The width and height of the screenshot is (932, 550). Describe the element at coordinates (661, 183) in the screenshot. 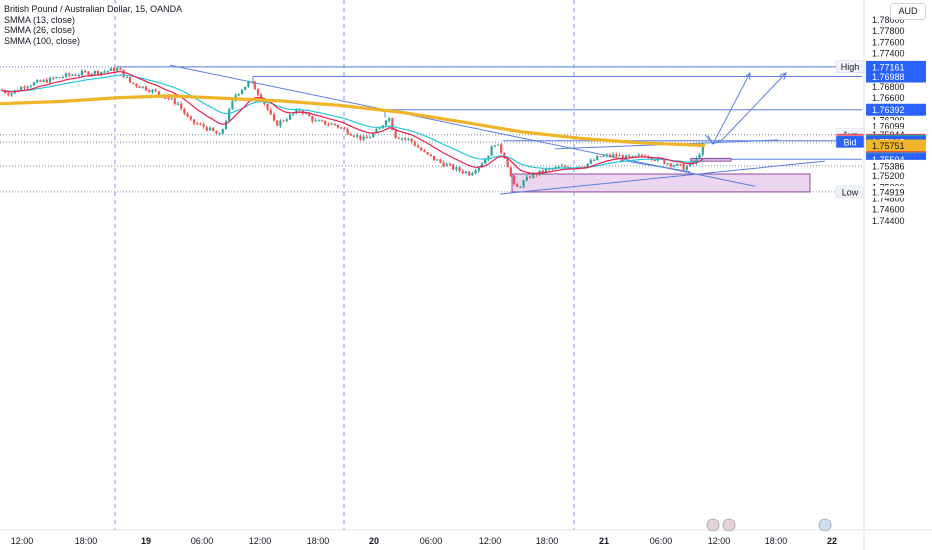

I see `demand-zone` at that location.